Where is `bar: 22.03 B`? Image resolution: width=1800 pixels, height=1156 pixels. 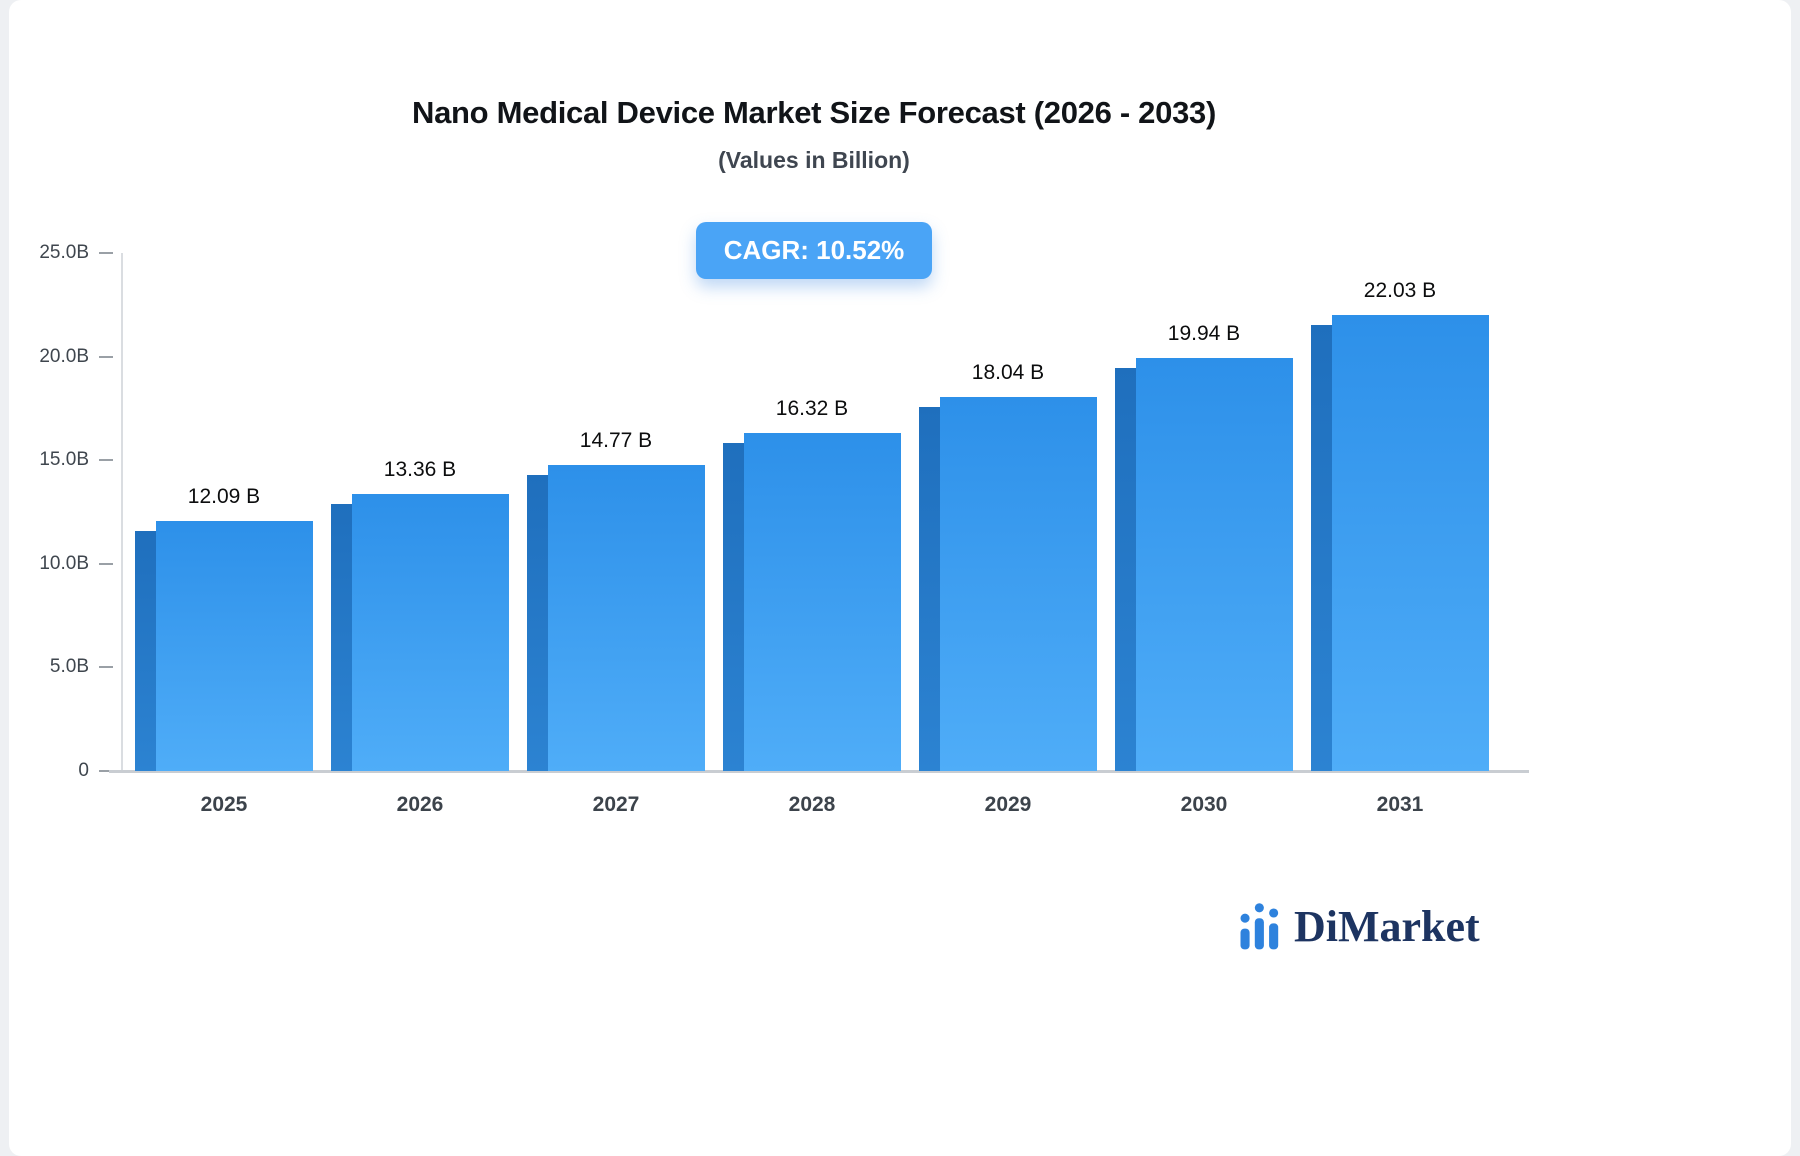
bar: 22.03 B is located at coordinates (1400, 525).